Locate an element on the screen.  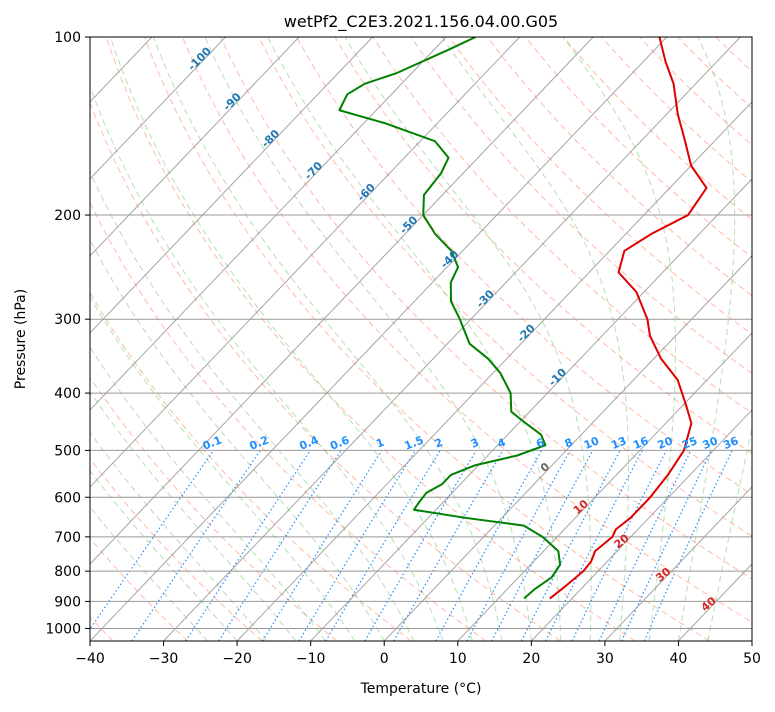
x-tick-label: −40 is located at coordinates (90, 659).